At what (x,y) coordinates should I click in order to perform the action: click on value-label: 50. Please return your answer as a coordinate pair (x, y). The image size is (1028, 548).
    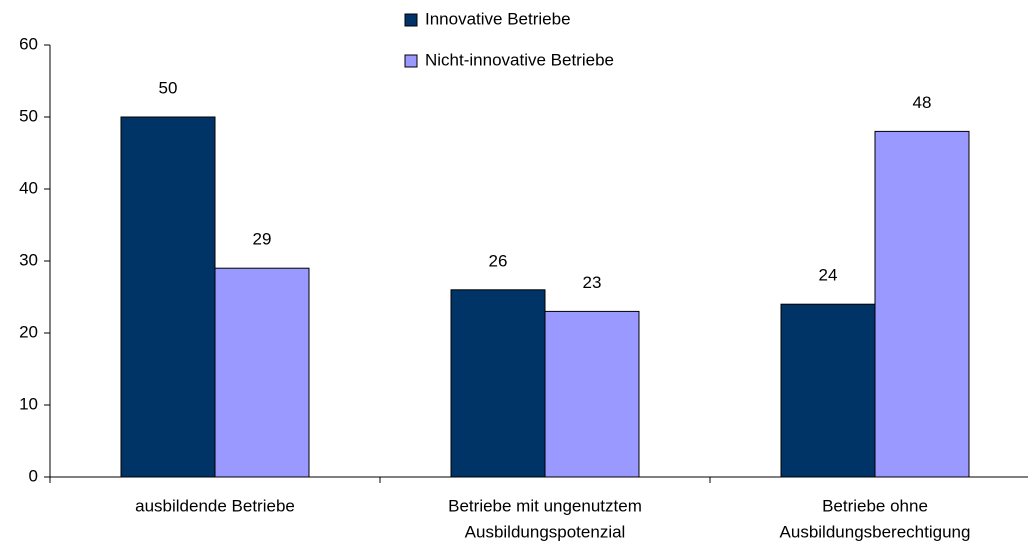
    Looking at the image, I should click on (168, 87).